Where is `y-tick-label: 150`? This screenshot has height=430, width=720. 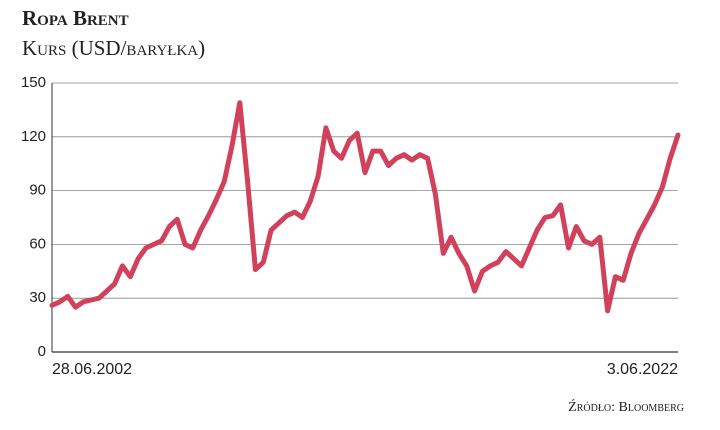
y-tick-label: 150 is located at coordinates (33, 82).